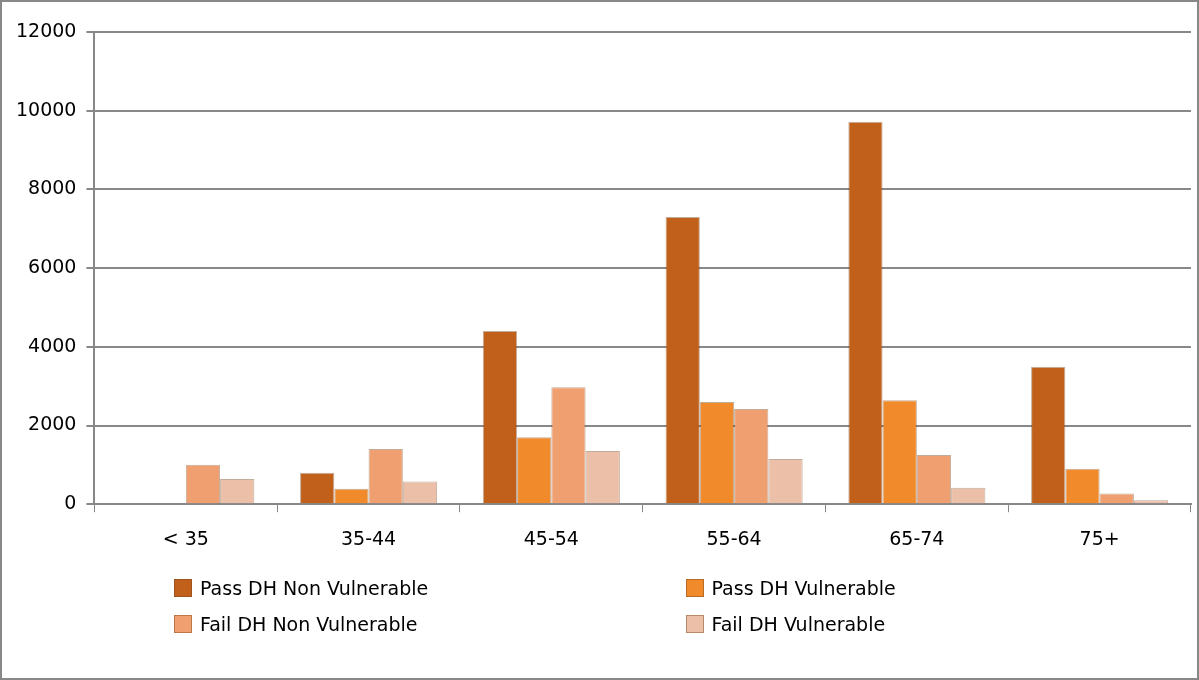 The height and width of the screenshot is (680, 1199). Describe the element at coordinates (52, 423) in the screenshot. I see `y-tick-label: 2000` at that location.